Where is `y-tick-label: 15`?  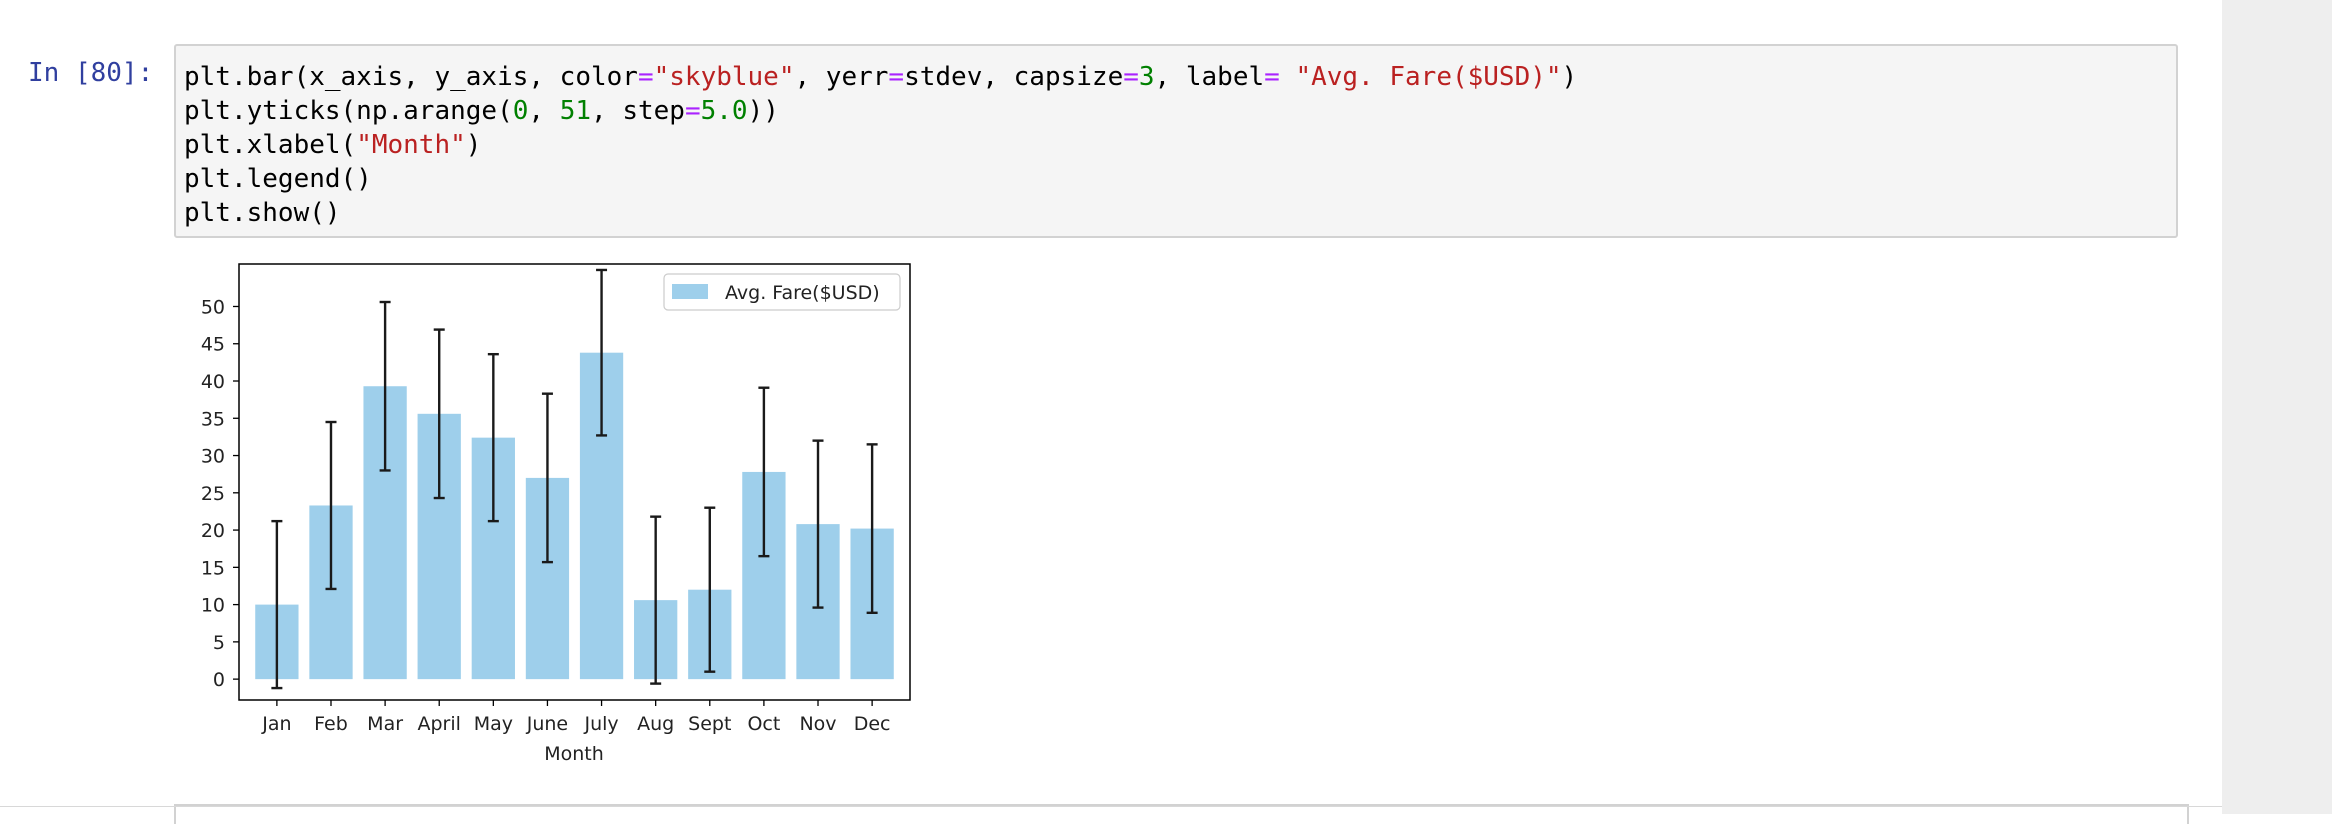
y-tick-label: 15 is located at coordinates (213, 568).